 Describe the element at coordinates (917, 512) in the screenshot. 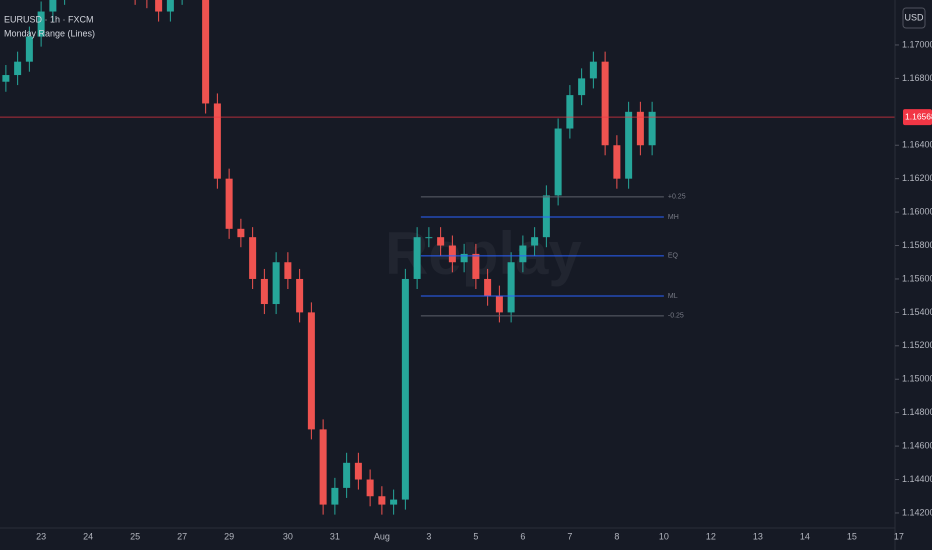

I see `y-tick-label: 1.14200` at that location.